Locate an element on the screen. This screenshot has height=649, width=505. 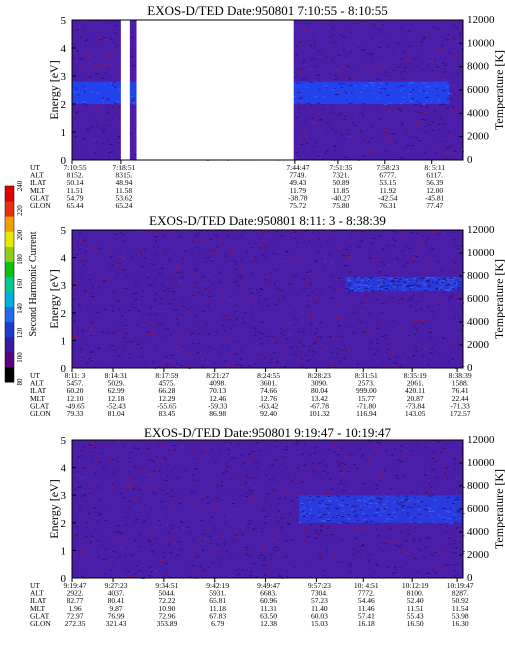
y-tick-label: 4 is located at coordinates (64, 259).